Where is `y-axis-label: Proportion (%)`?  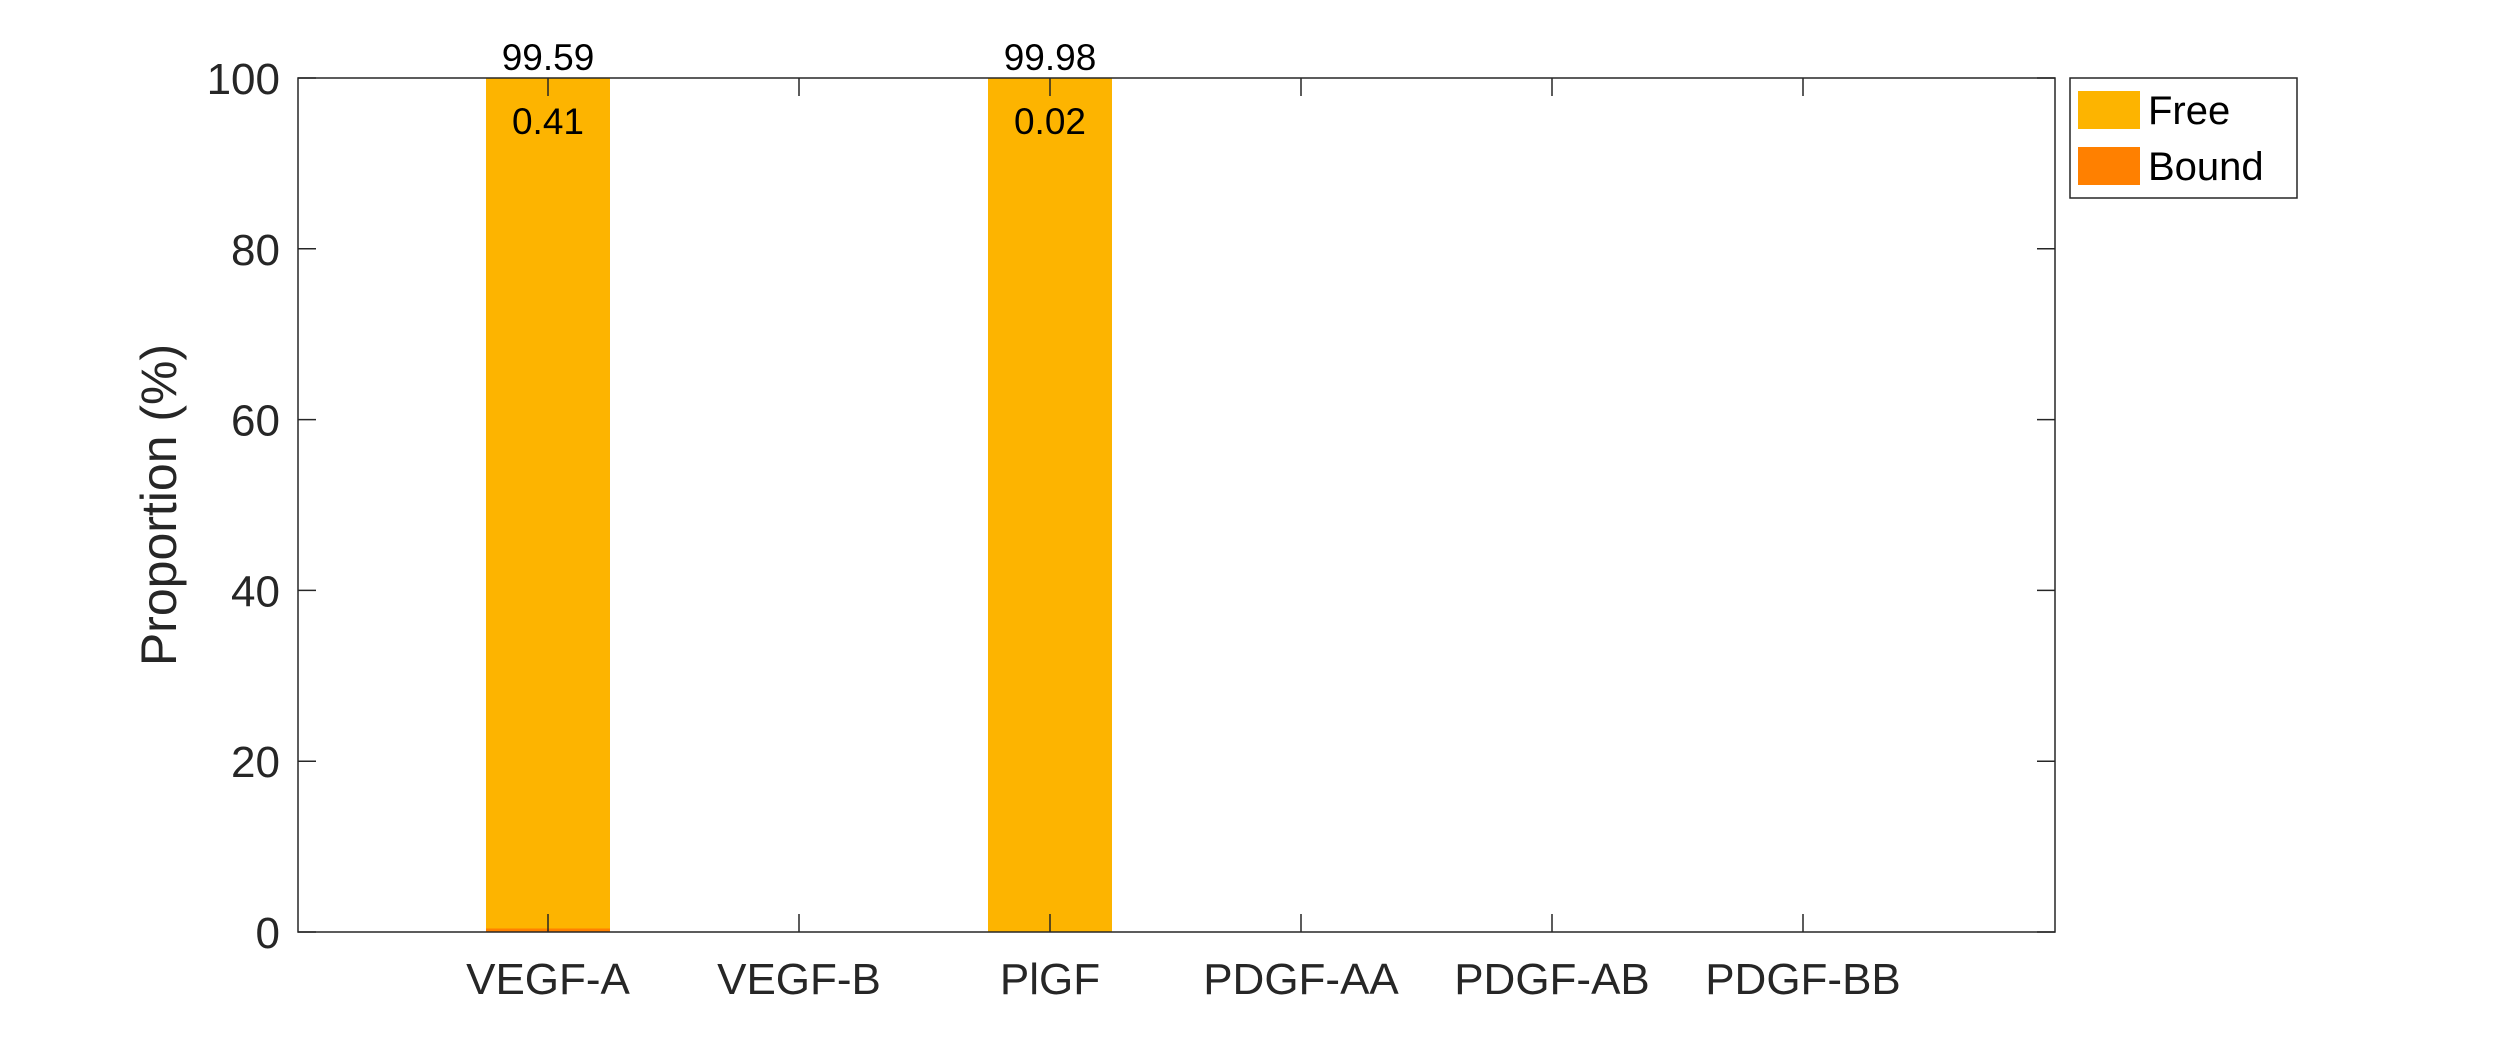
y-axis-label: Proportion (%) is located at coordinates (159, 505).